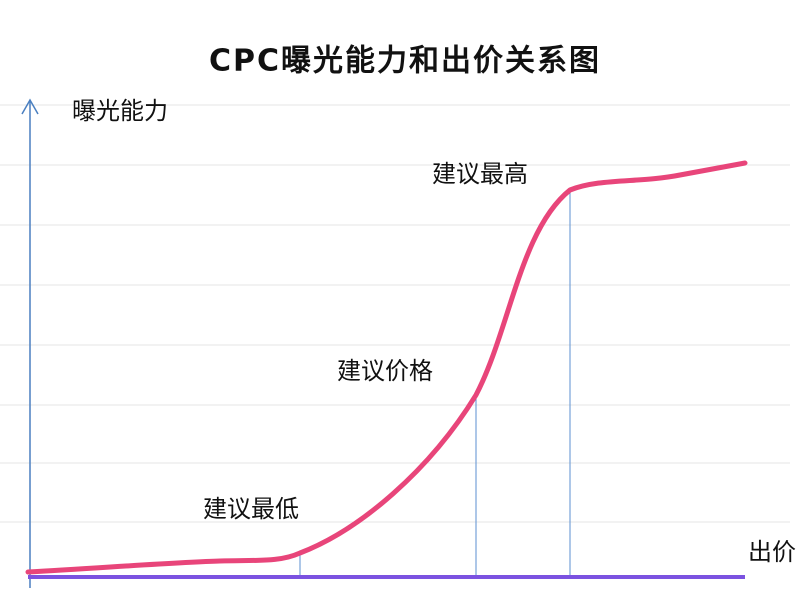 Image resolution: width=811 pixels, height=595 pixels. I want to click on annotation: 建议价格, so click(385, 371).